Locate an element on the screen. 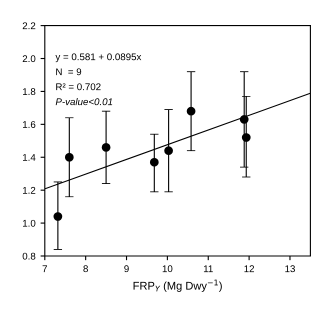  y-tick-label: 1.8 is located at coordinates (29, 92).